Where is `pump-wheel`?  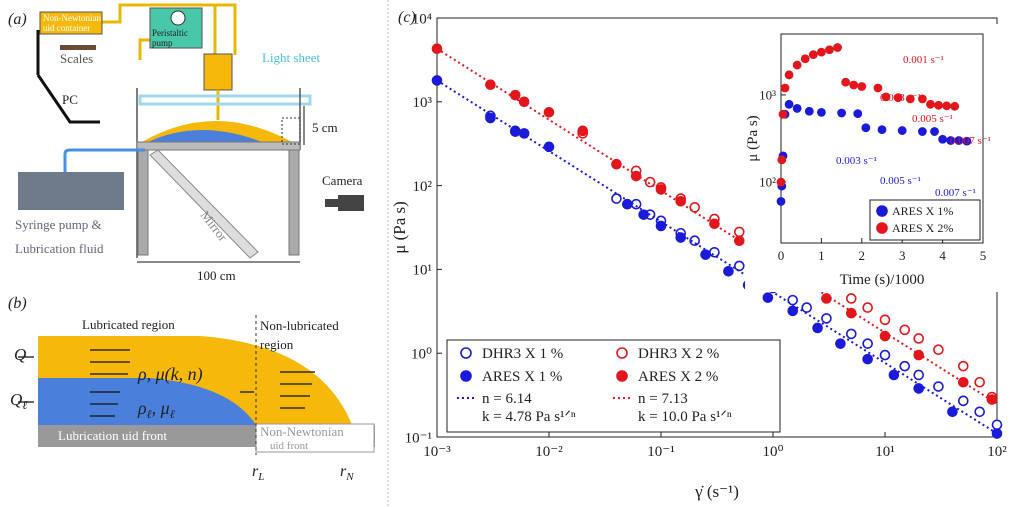 pump-wheel is located at coordinates (178, 18).